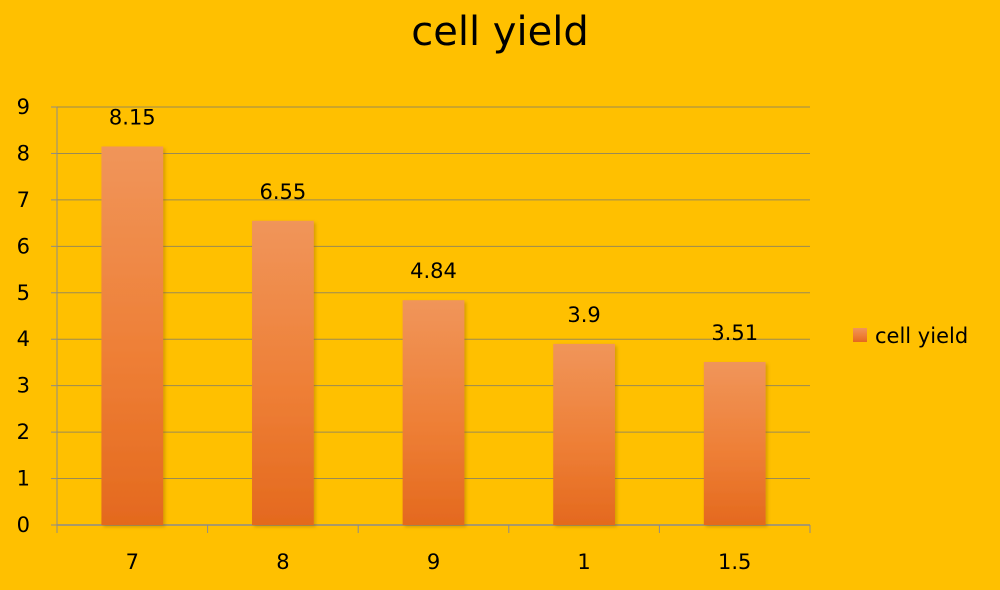  I want to click on data-label: 3.9, so click(583, 315).